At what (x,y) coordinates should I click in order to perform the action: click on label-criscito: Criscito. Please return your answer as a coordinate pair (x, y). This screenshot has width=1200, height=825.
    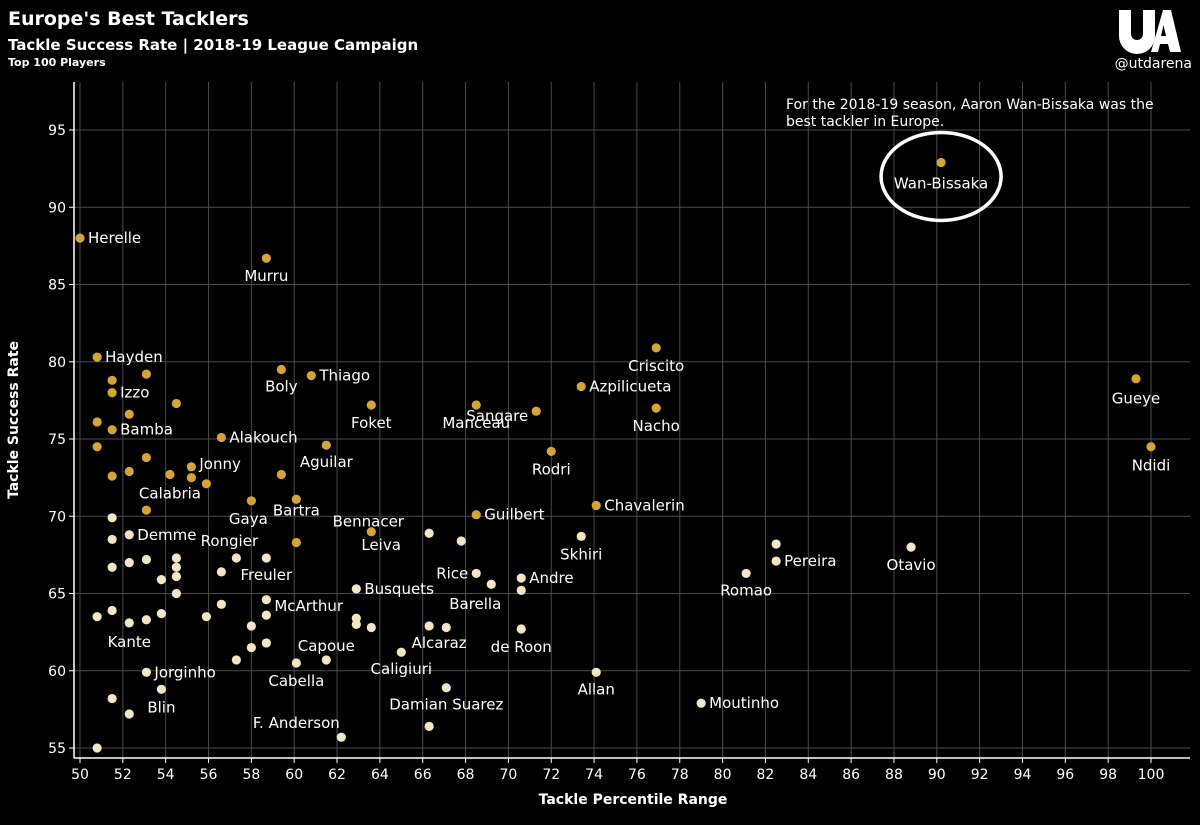
    Looking at the image, I should click on (656, 366).